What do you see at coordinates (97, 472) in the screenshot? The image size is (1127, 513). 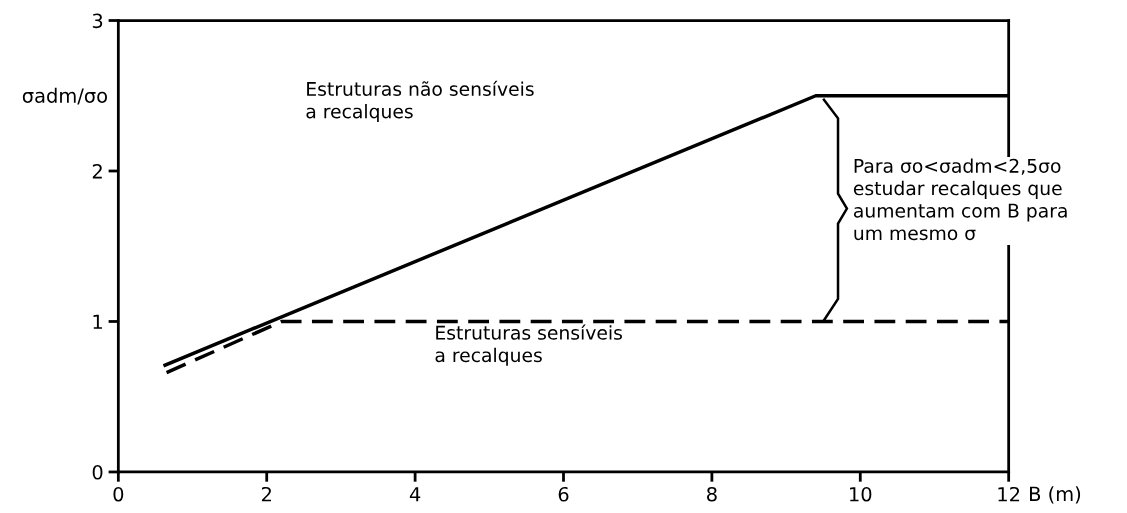 I see `y-tick-label: 0` at bounding box center [97, 472].